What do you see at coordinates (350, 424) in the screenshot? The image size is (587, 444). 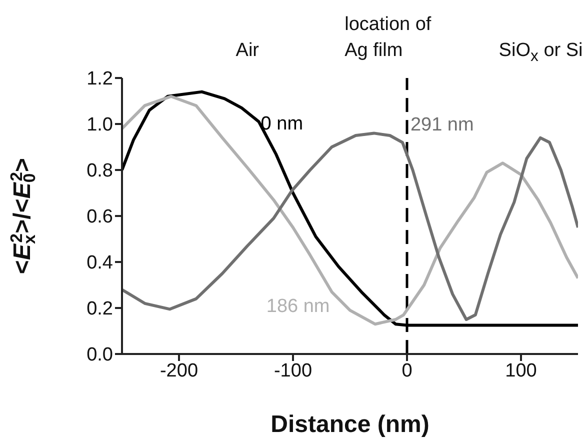 I see `x-axis-title: Distance (nm)` at bounding box center [350, 424].